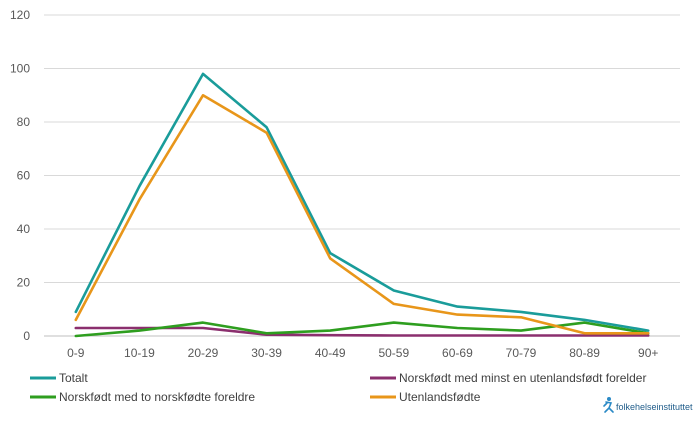 Image resolution: width=700 pixels, height=421 pixels. I want to click on logo-text: folkehelseinstituttet, so click(654, 407).